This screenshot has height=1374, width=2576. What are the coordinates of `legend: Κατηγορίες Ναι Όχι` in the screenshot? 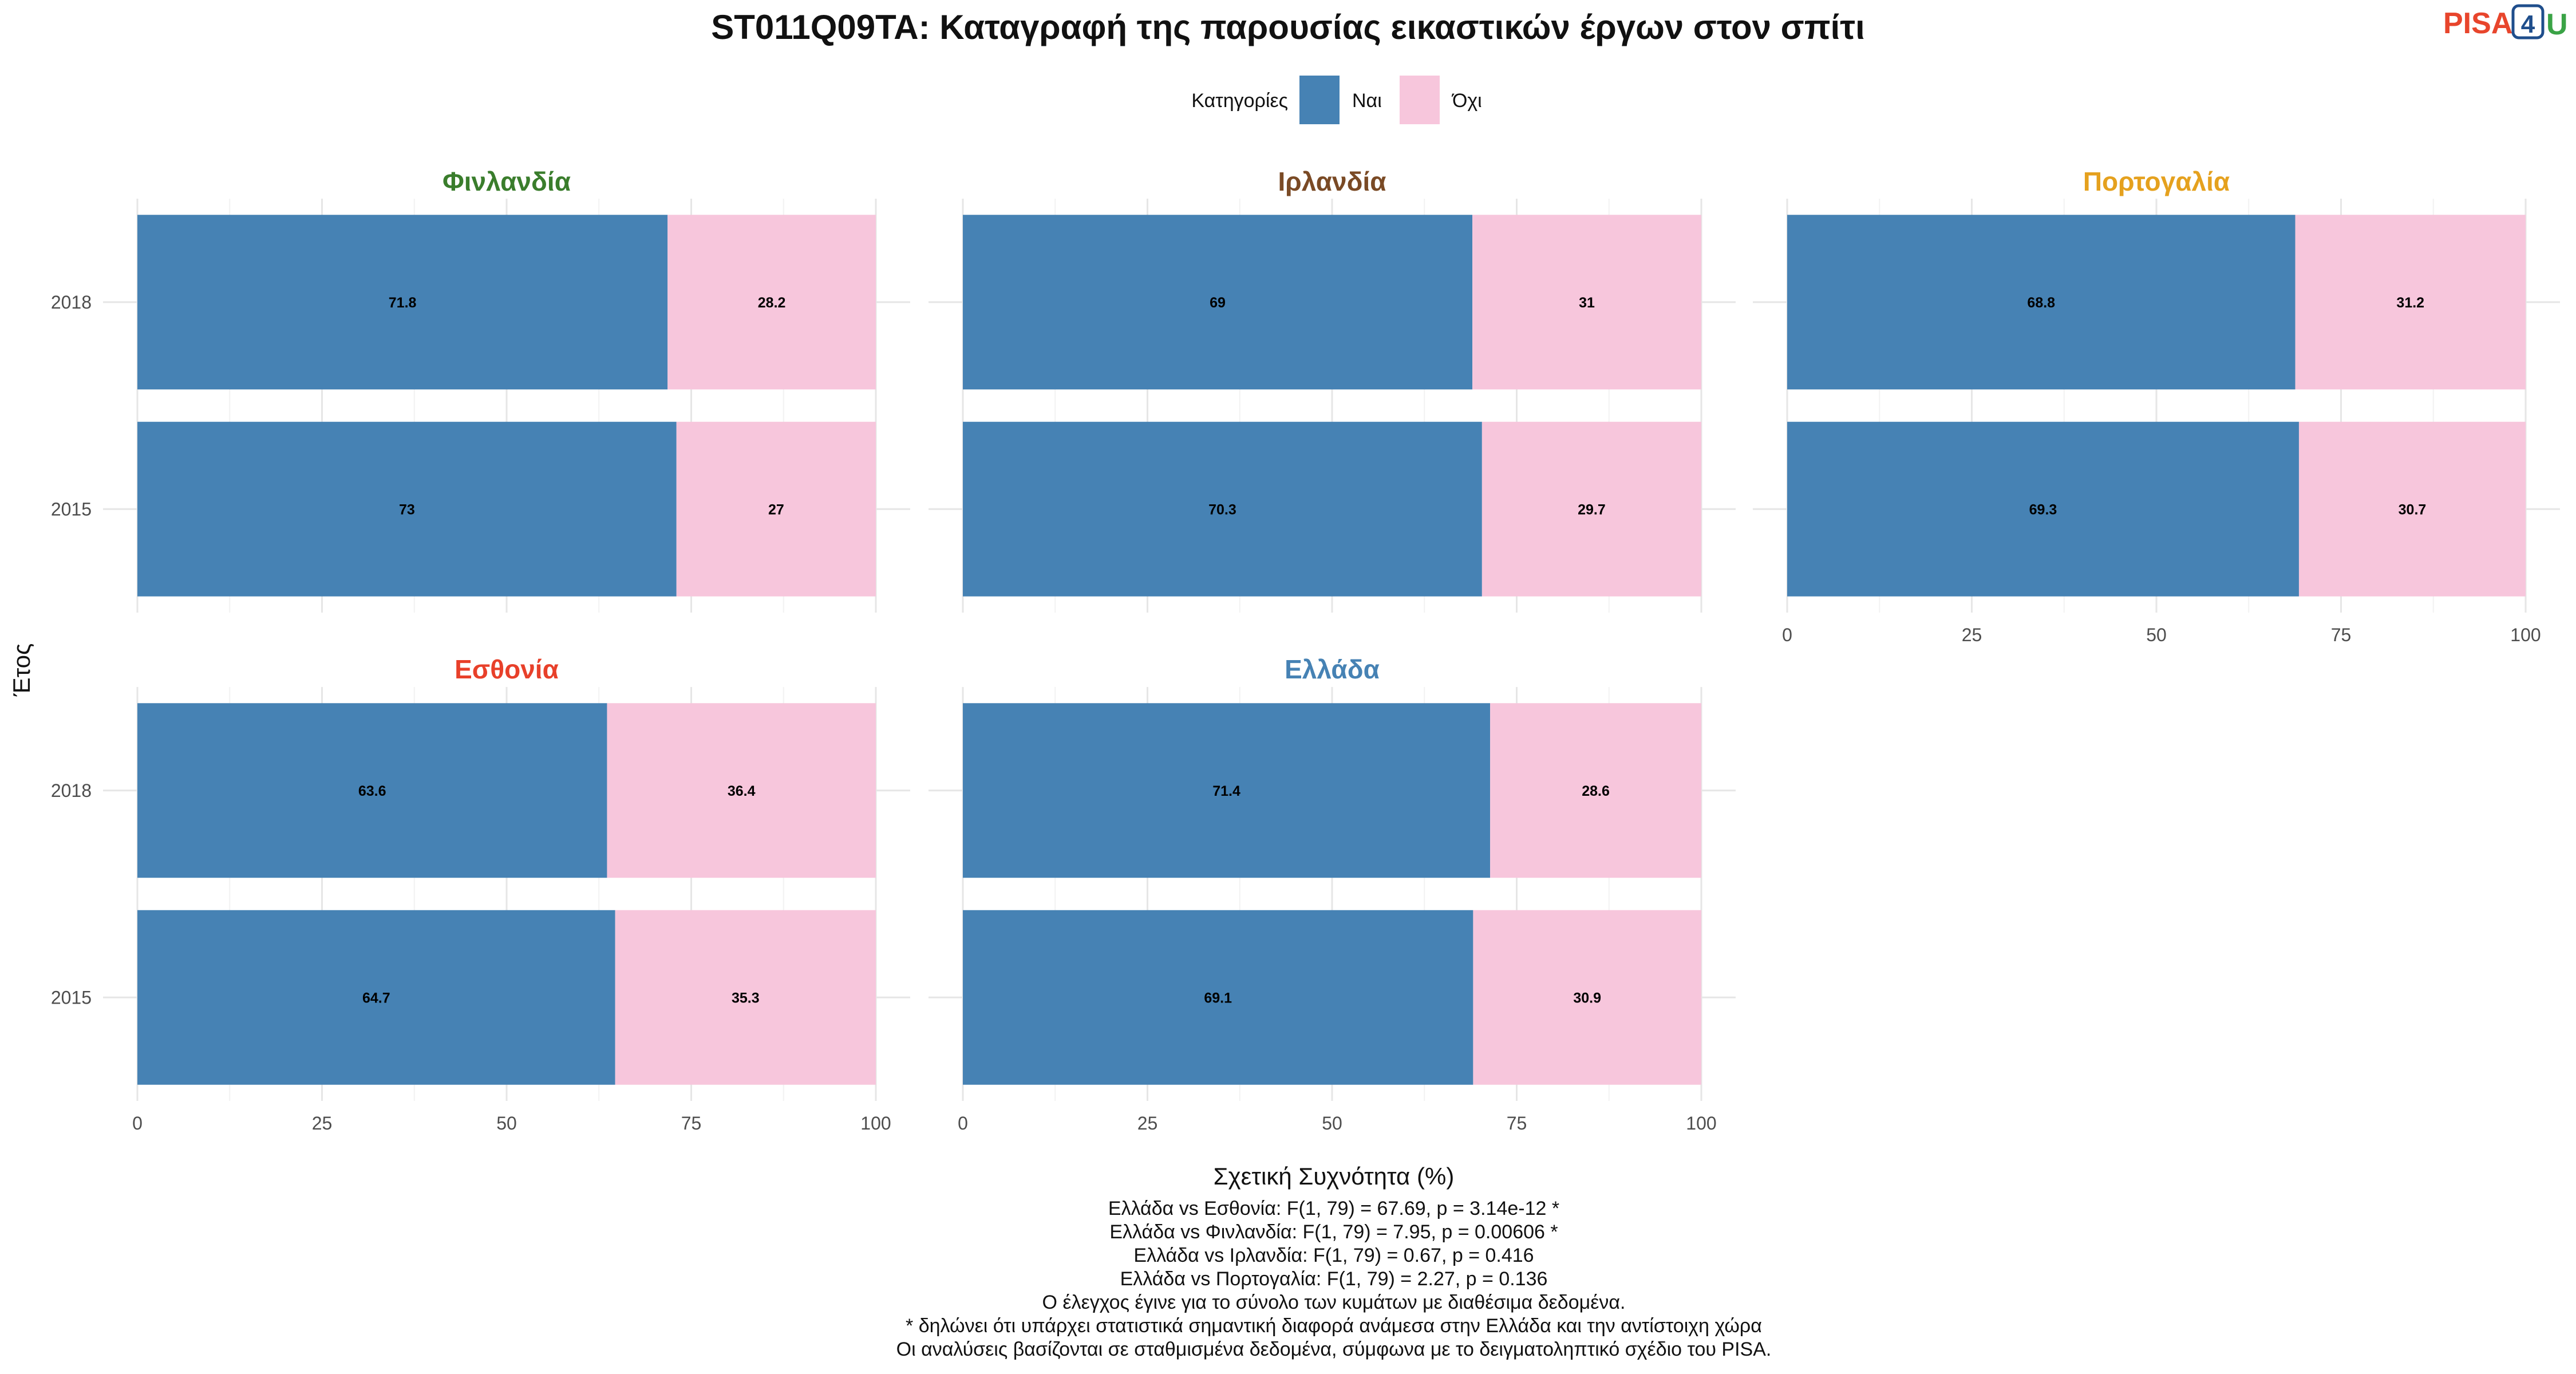 It's located at (1336, 100).